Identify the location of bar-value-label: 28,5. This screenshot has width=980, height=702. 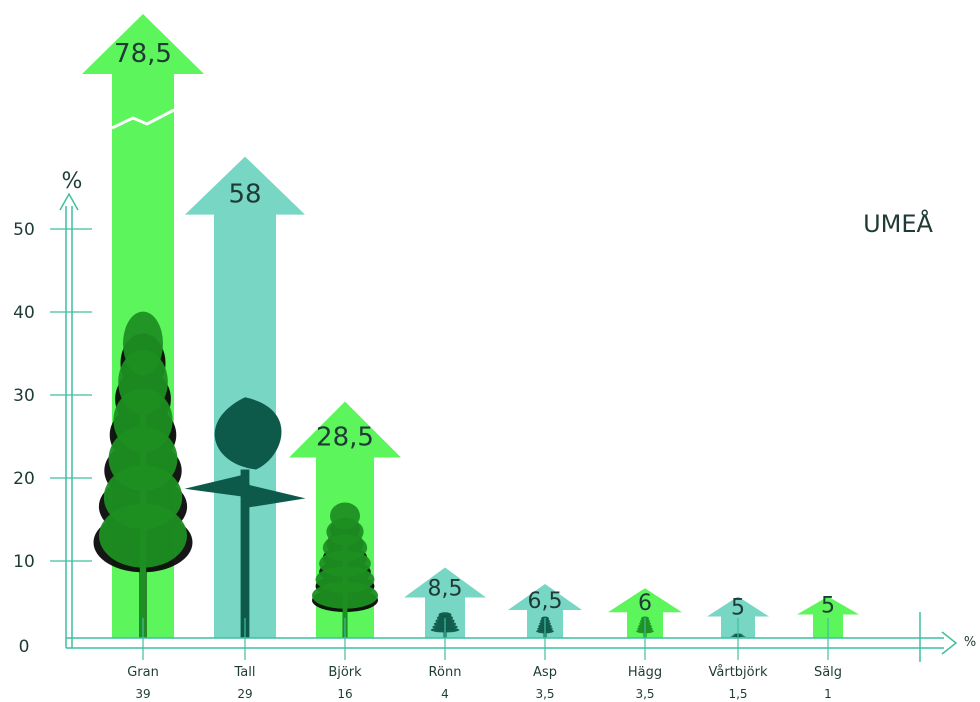
(345, 437).